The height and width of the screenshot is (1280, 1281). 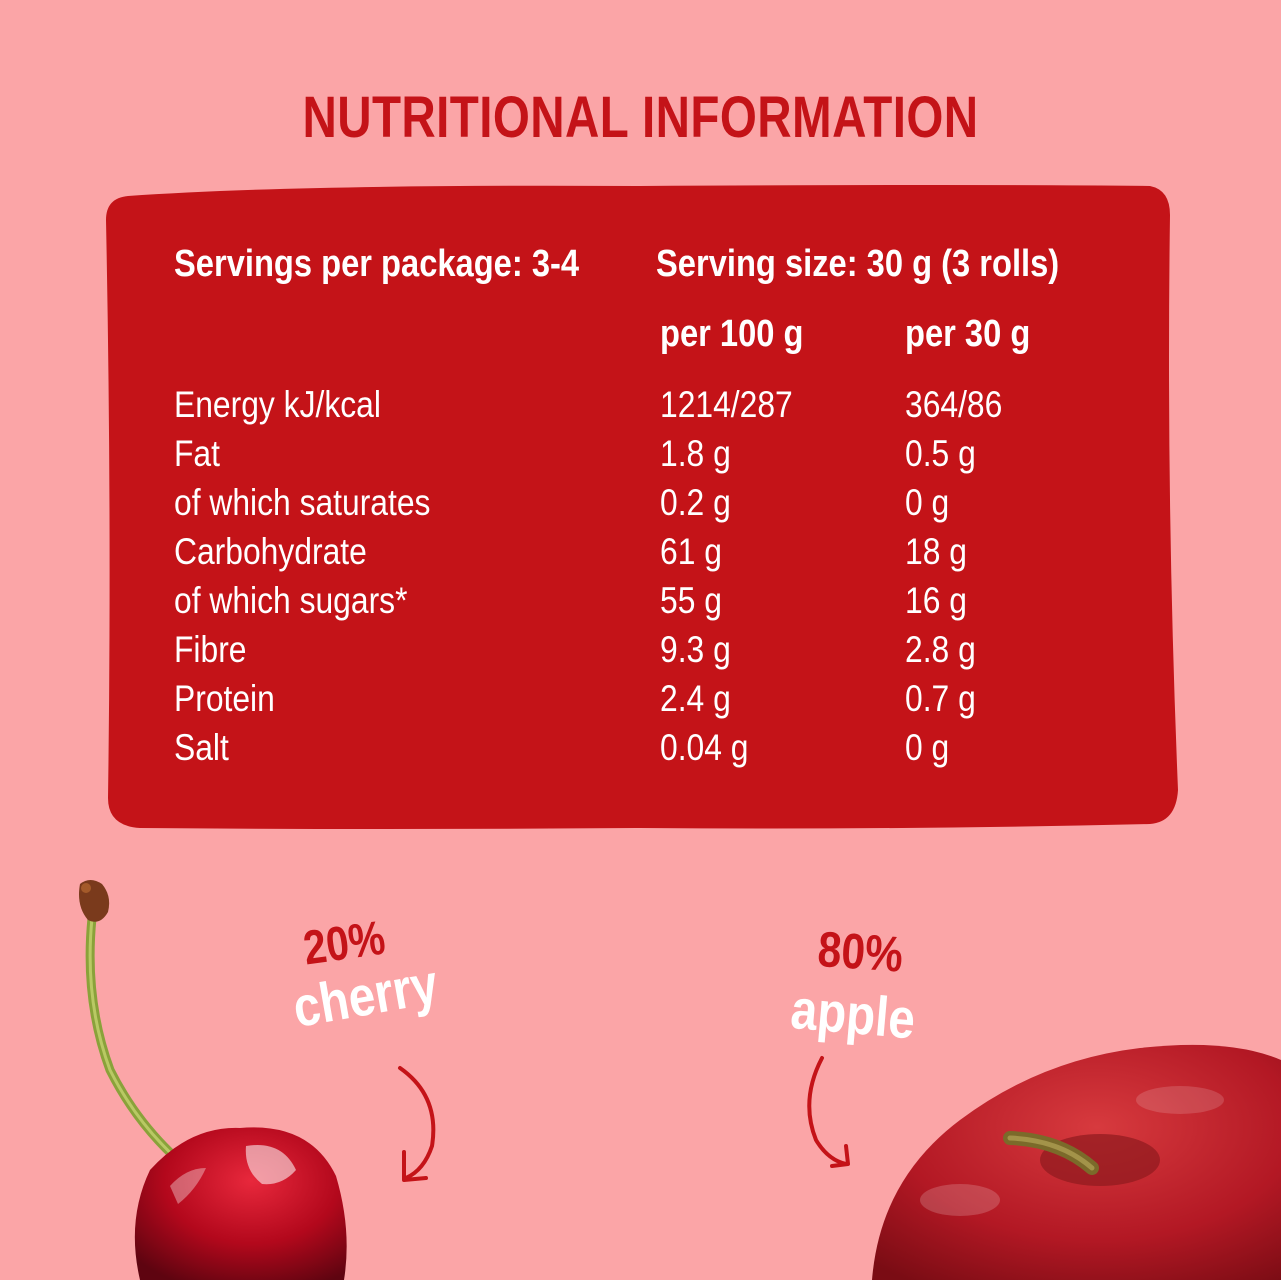 I want to click on page-title: NUTRITIONAL INFORMATION, so click(x=640, y=117).